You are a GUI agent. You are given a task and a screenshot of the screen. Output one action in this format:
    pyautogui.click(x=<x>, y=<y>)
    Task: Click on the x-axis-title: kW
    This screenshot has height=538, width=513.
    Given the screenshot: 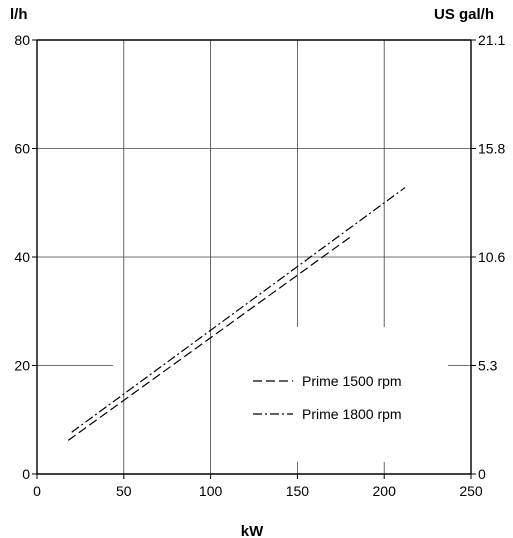 What is the action you would take?
    pyautogui.click(x=252, y=530)
    